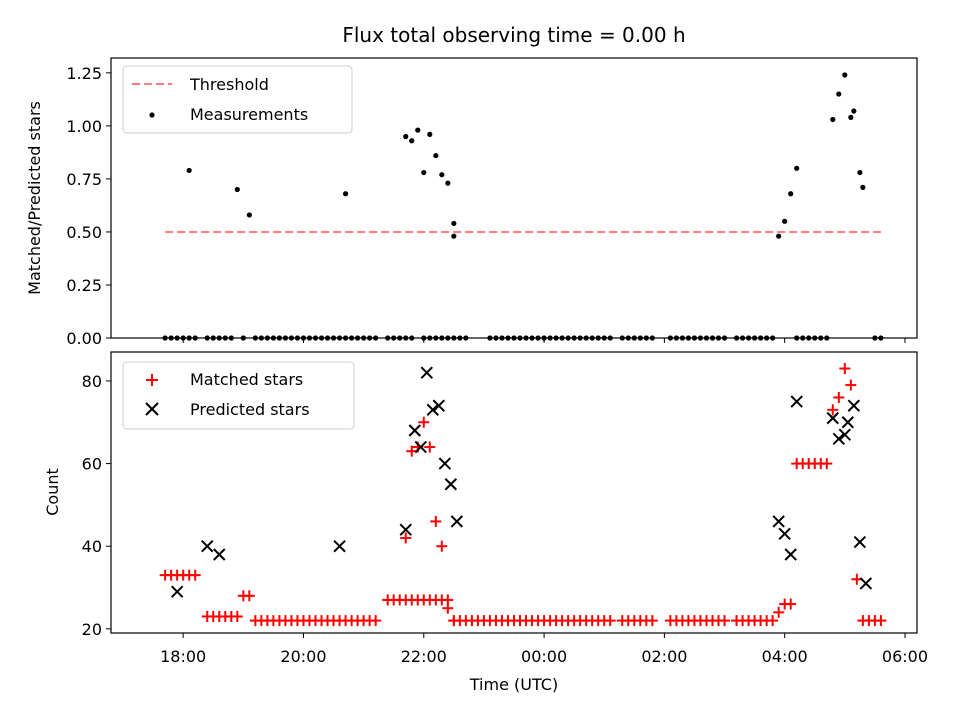 Image resolution: width=960 pixels, height=720 pixels. What do you see at coordinates (152, 115) in the screenshot?
I see `measurements-legend-swatch` at bounding box center [152, 115].